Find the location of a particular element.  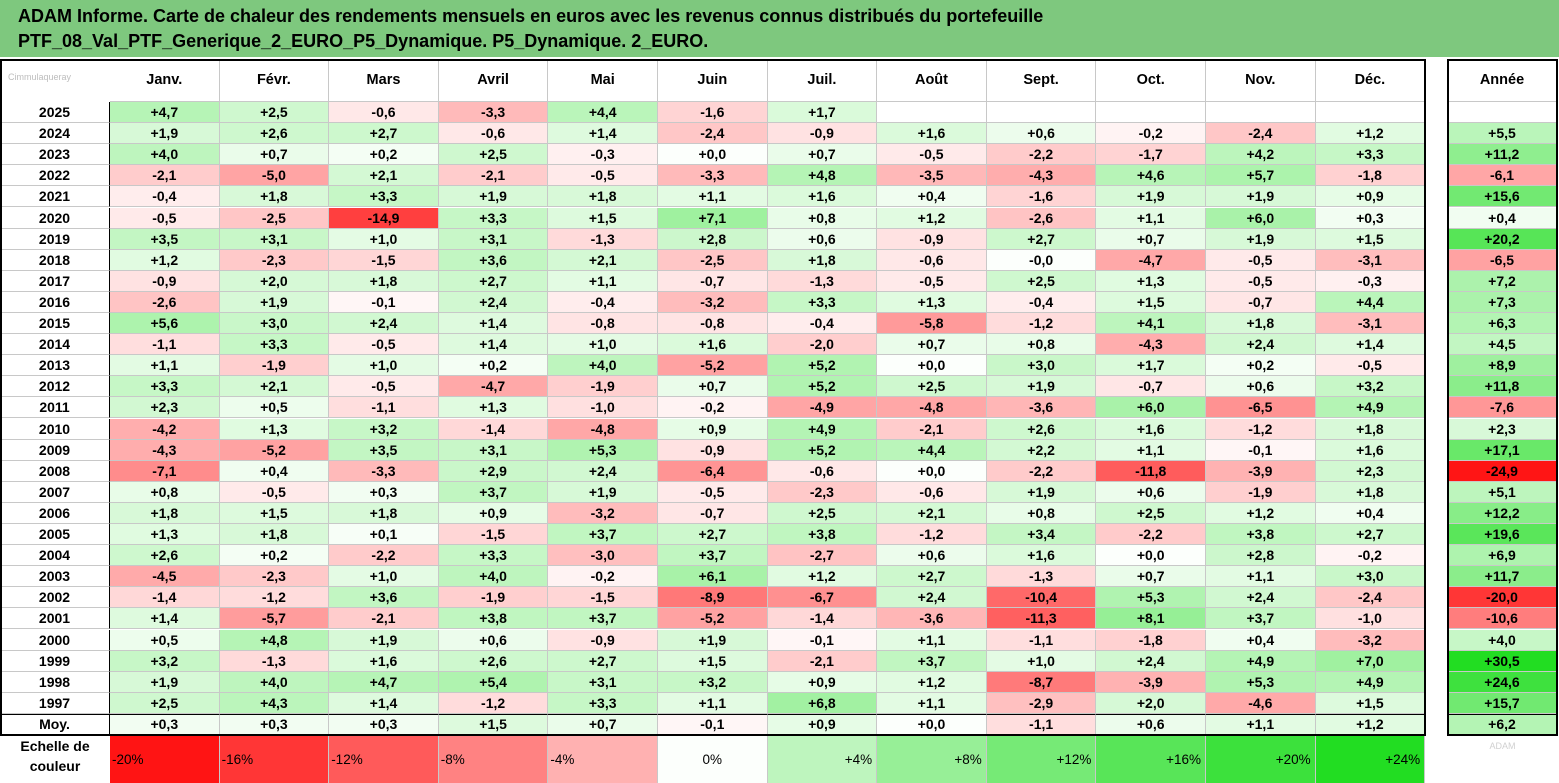

average-cell: -1,1 is located at coordinates (1041, 724).